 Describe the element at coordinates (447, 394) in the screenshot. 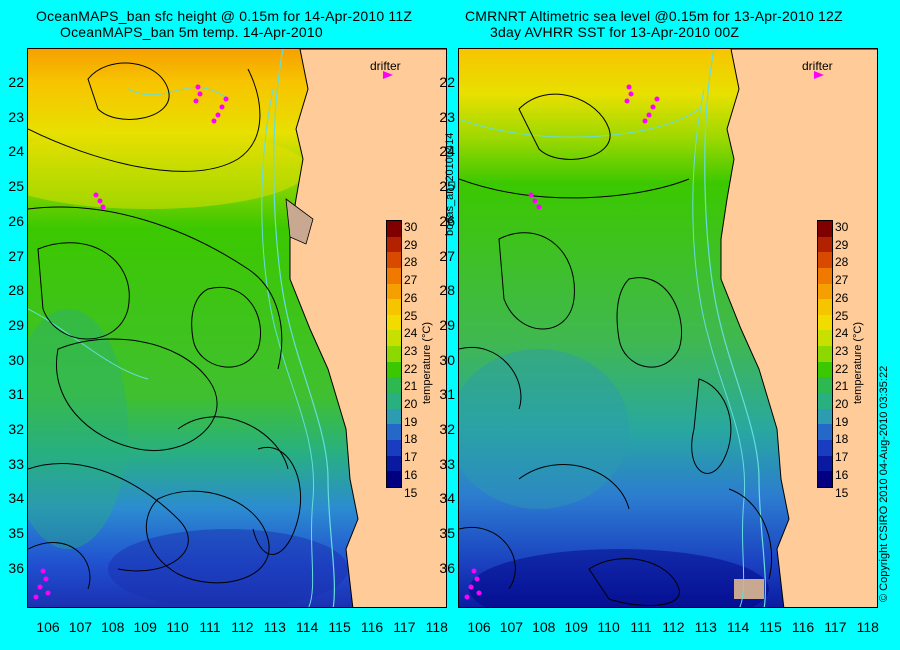

I see `y-tick-label: 31` at that location.